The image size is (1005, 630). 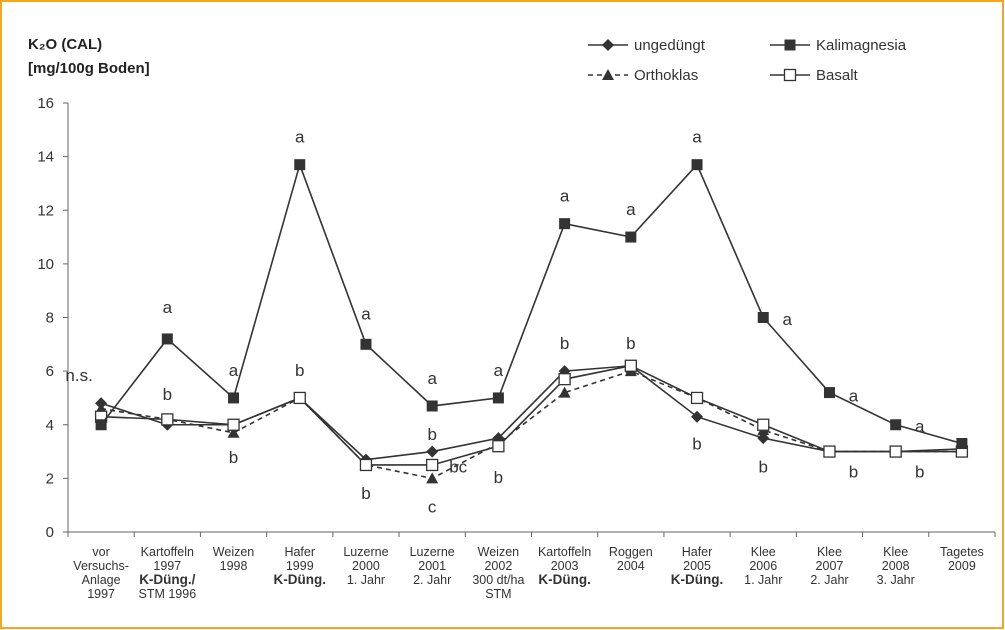 I want to click on x-tick-label: Klee 2006 1. Jahr, so click(x=763, y=566).